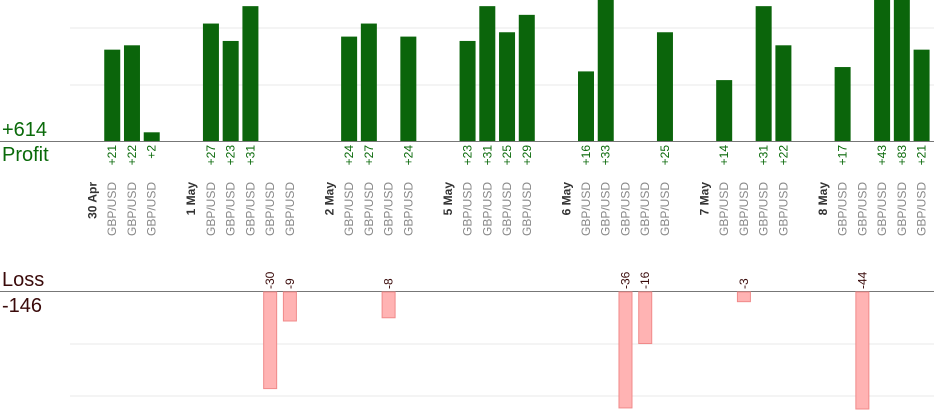  Describe the element at coordinates (93, 200) in the screenshot. I see `date-label: 30 Apr` at that location.